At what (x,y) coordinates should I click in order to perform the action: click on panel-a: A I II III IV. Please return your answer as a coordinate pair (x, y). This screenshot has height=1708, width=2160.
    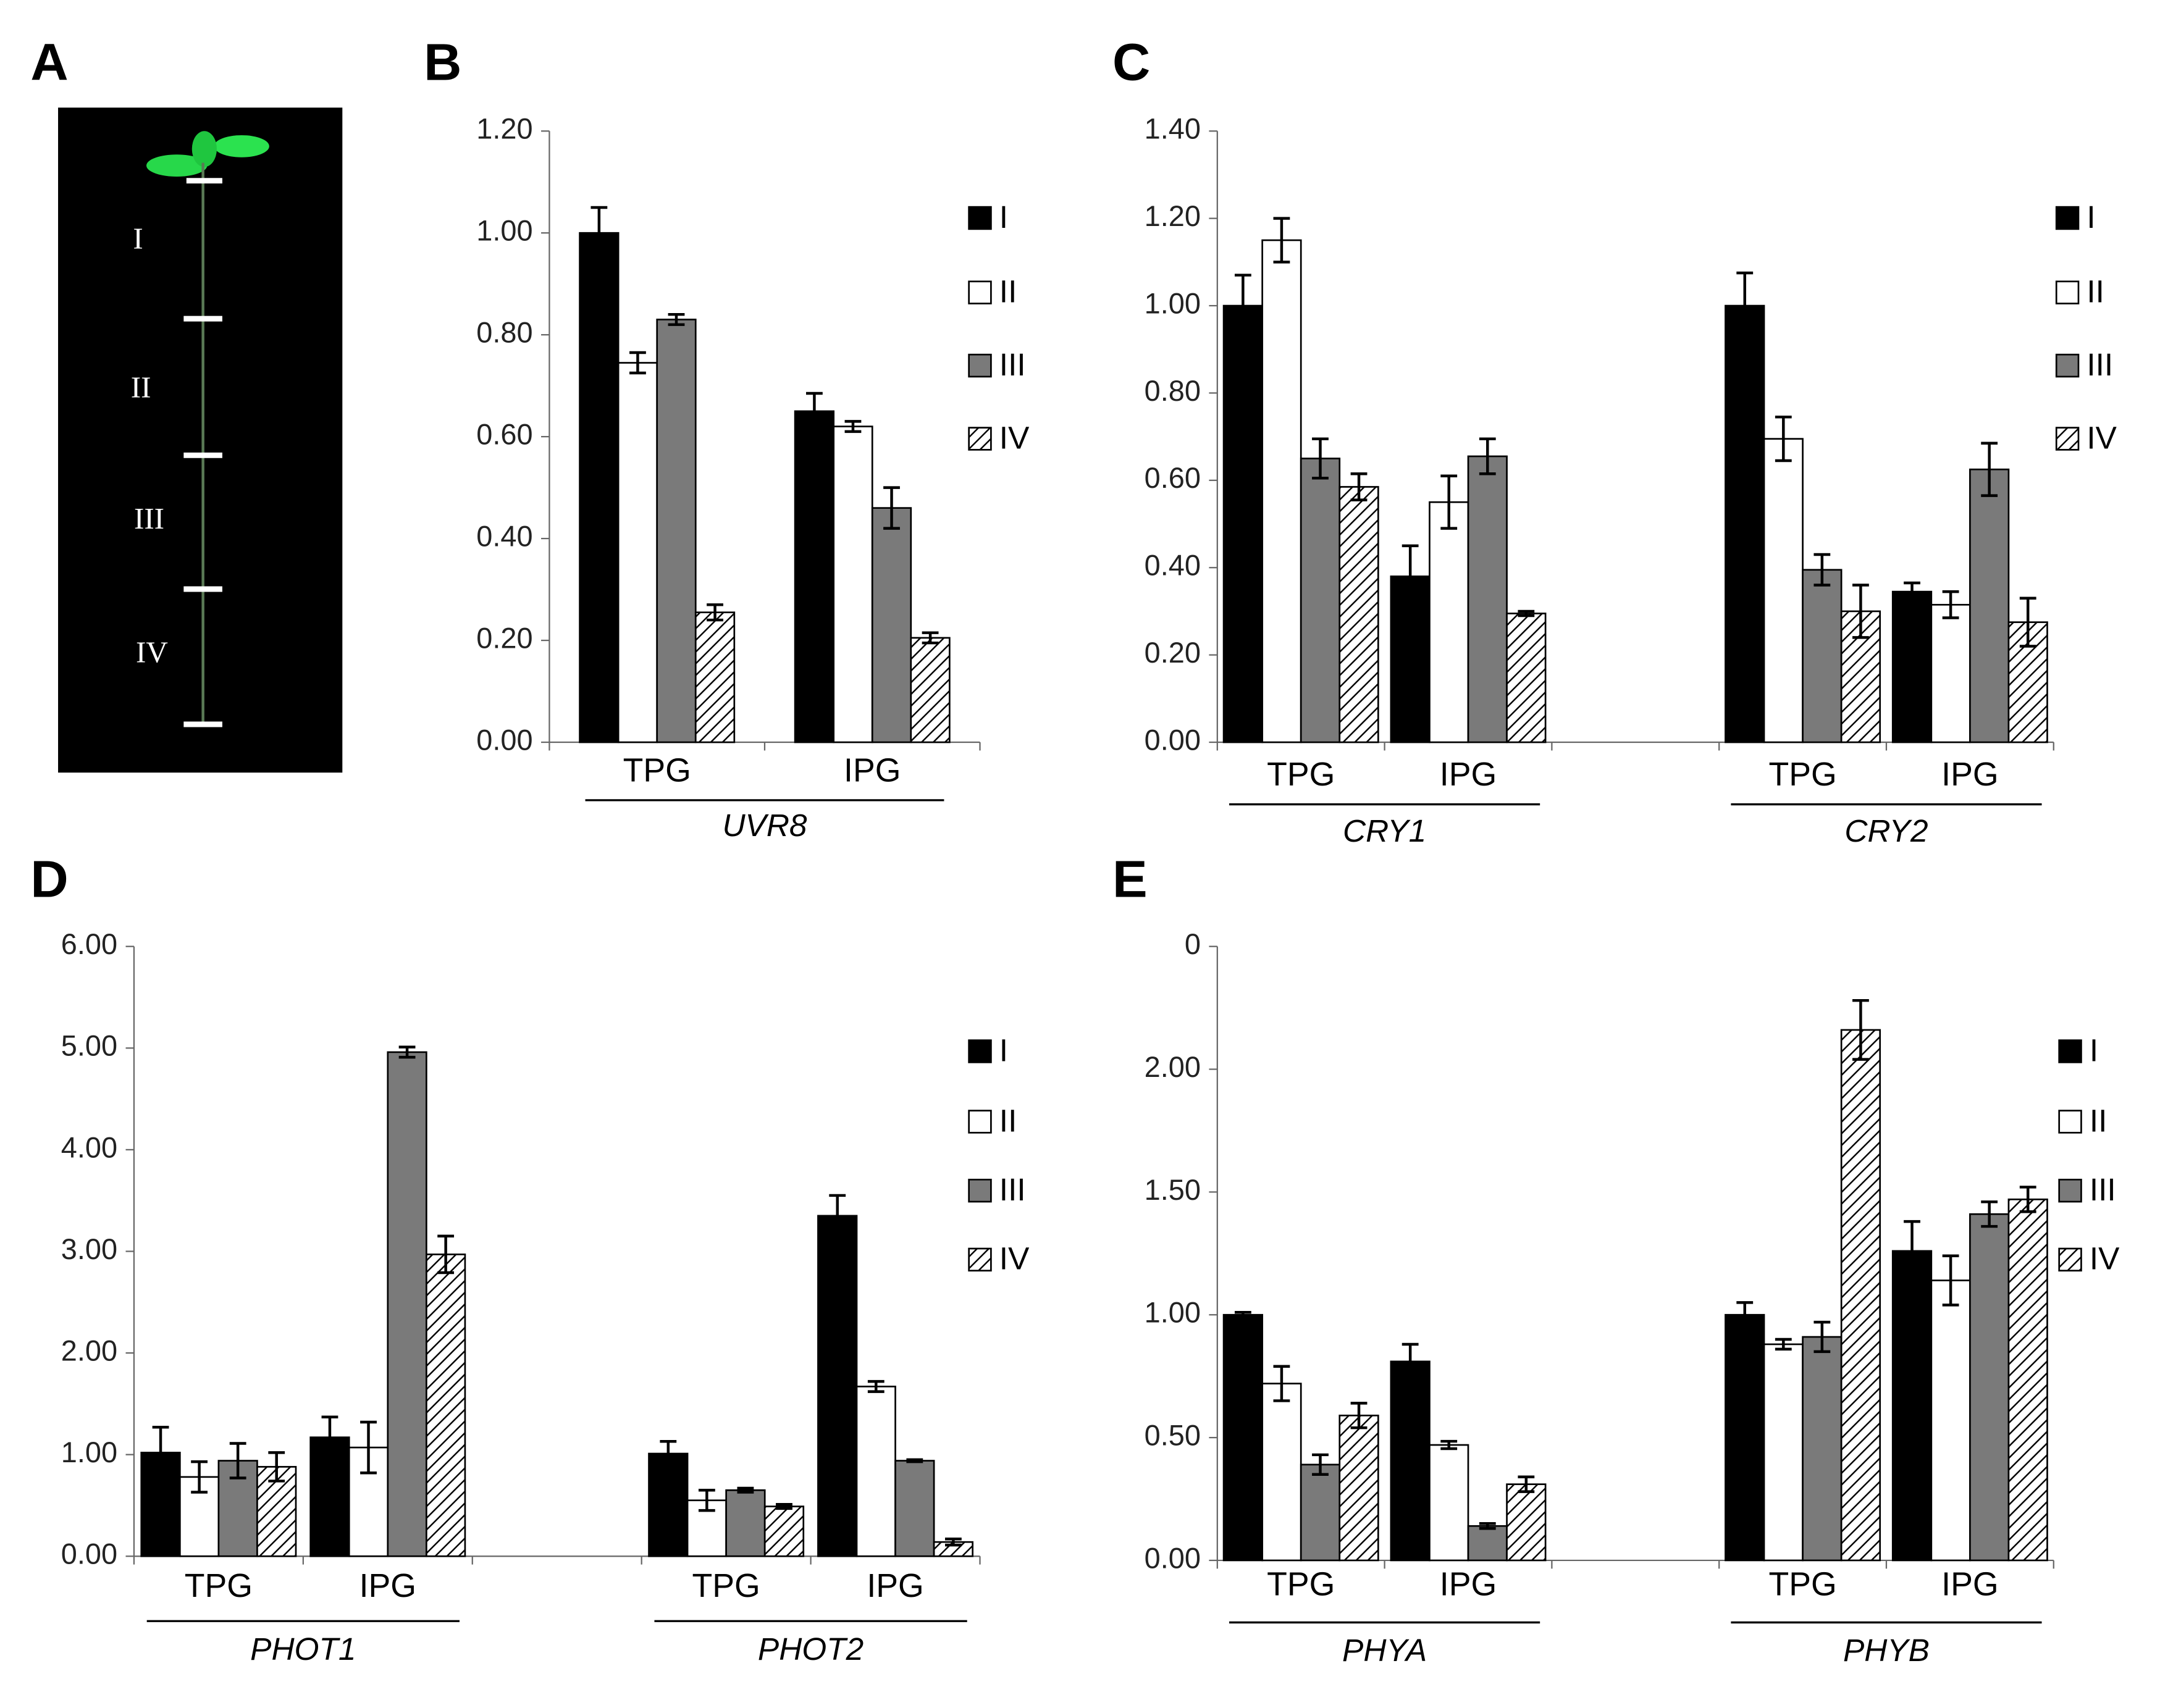
    Looking at the image, I should click on (186, 403).